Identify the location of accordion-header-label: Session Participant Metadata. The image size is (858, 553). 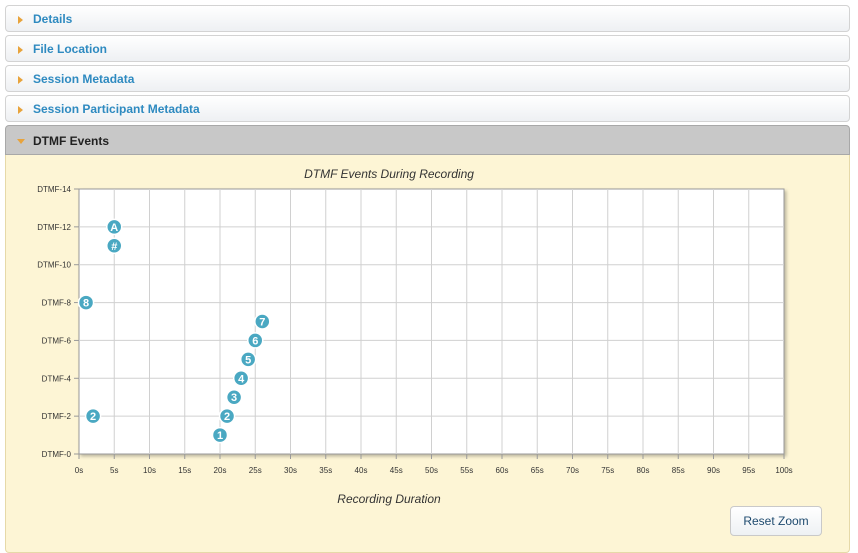
(116, 109).